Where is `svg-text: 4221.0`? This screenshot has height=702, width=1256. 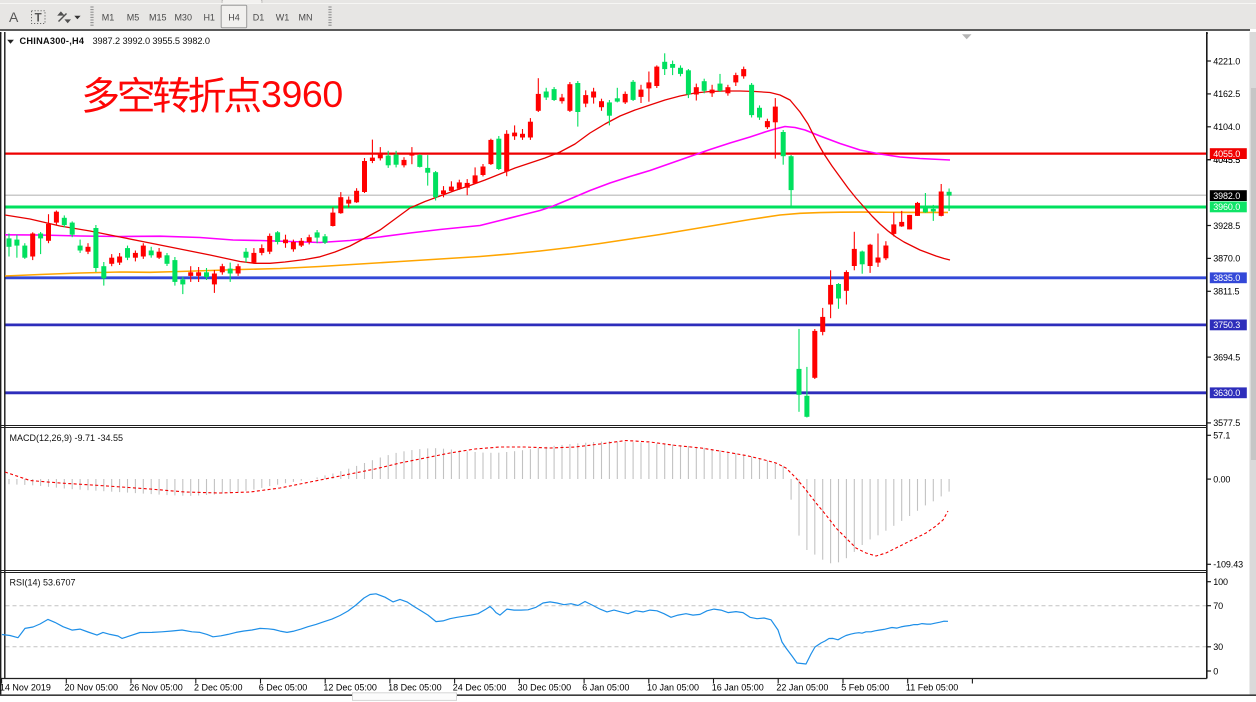
svg-text: 4221.0 is located at coordinates (1226, 61).